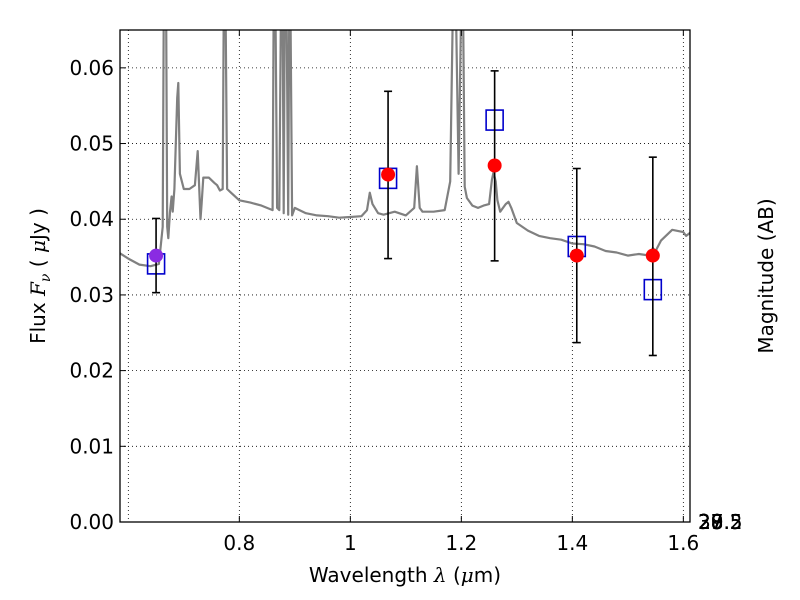 This screenshot has height=600, width=800. What do you see at coordinates (91, 219) in the screenshot?
I see `y-tick-label: 0.04` at bounding box center [91, 219].